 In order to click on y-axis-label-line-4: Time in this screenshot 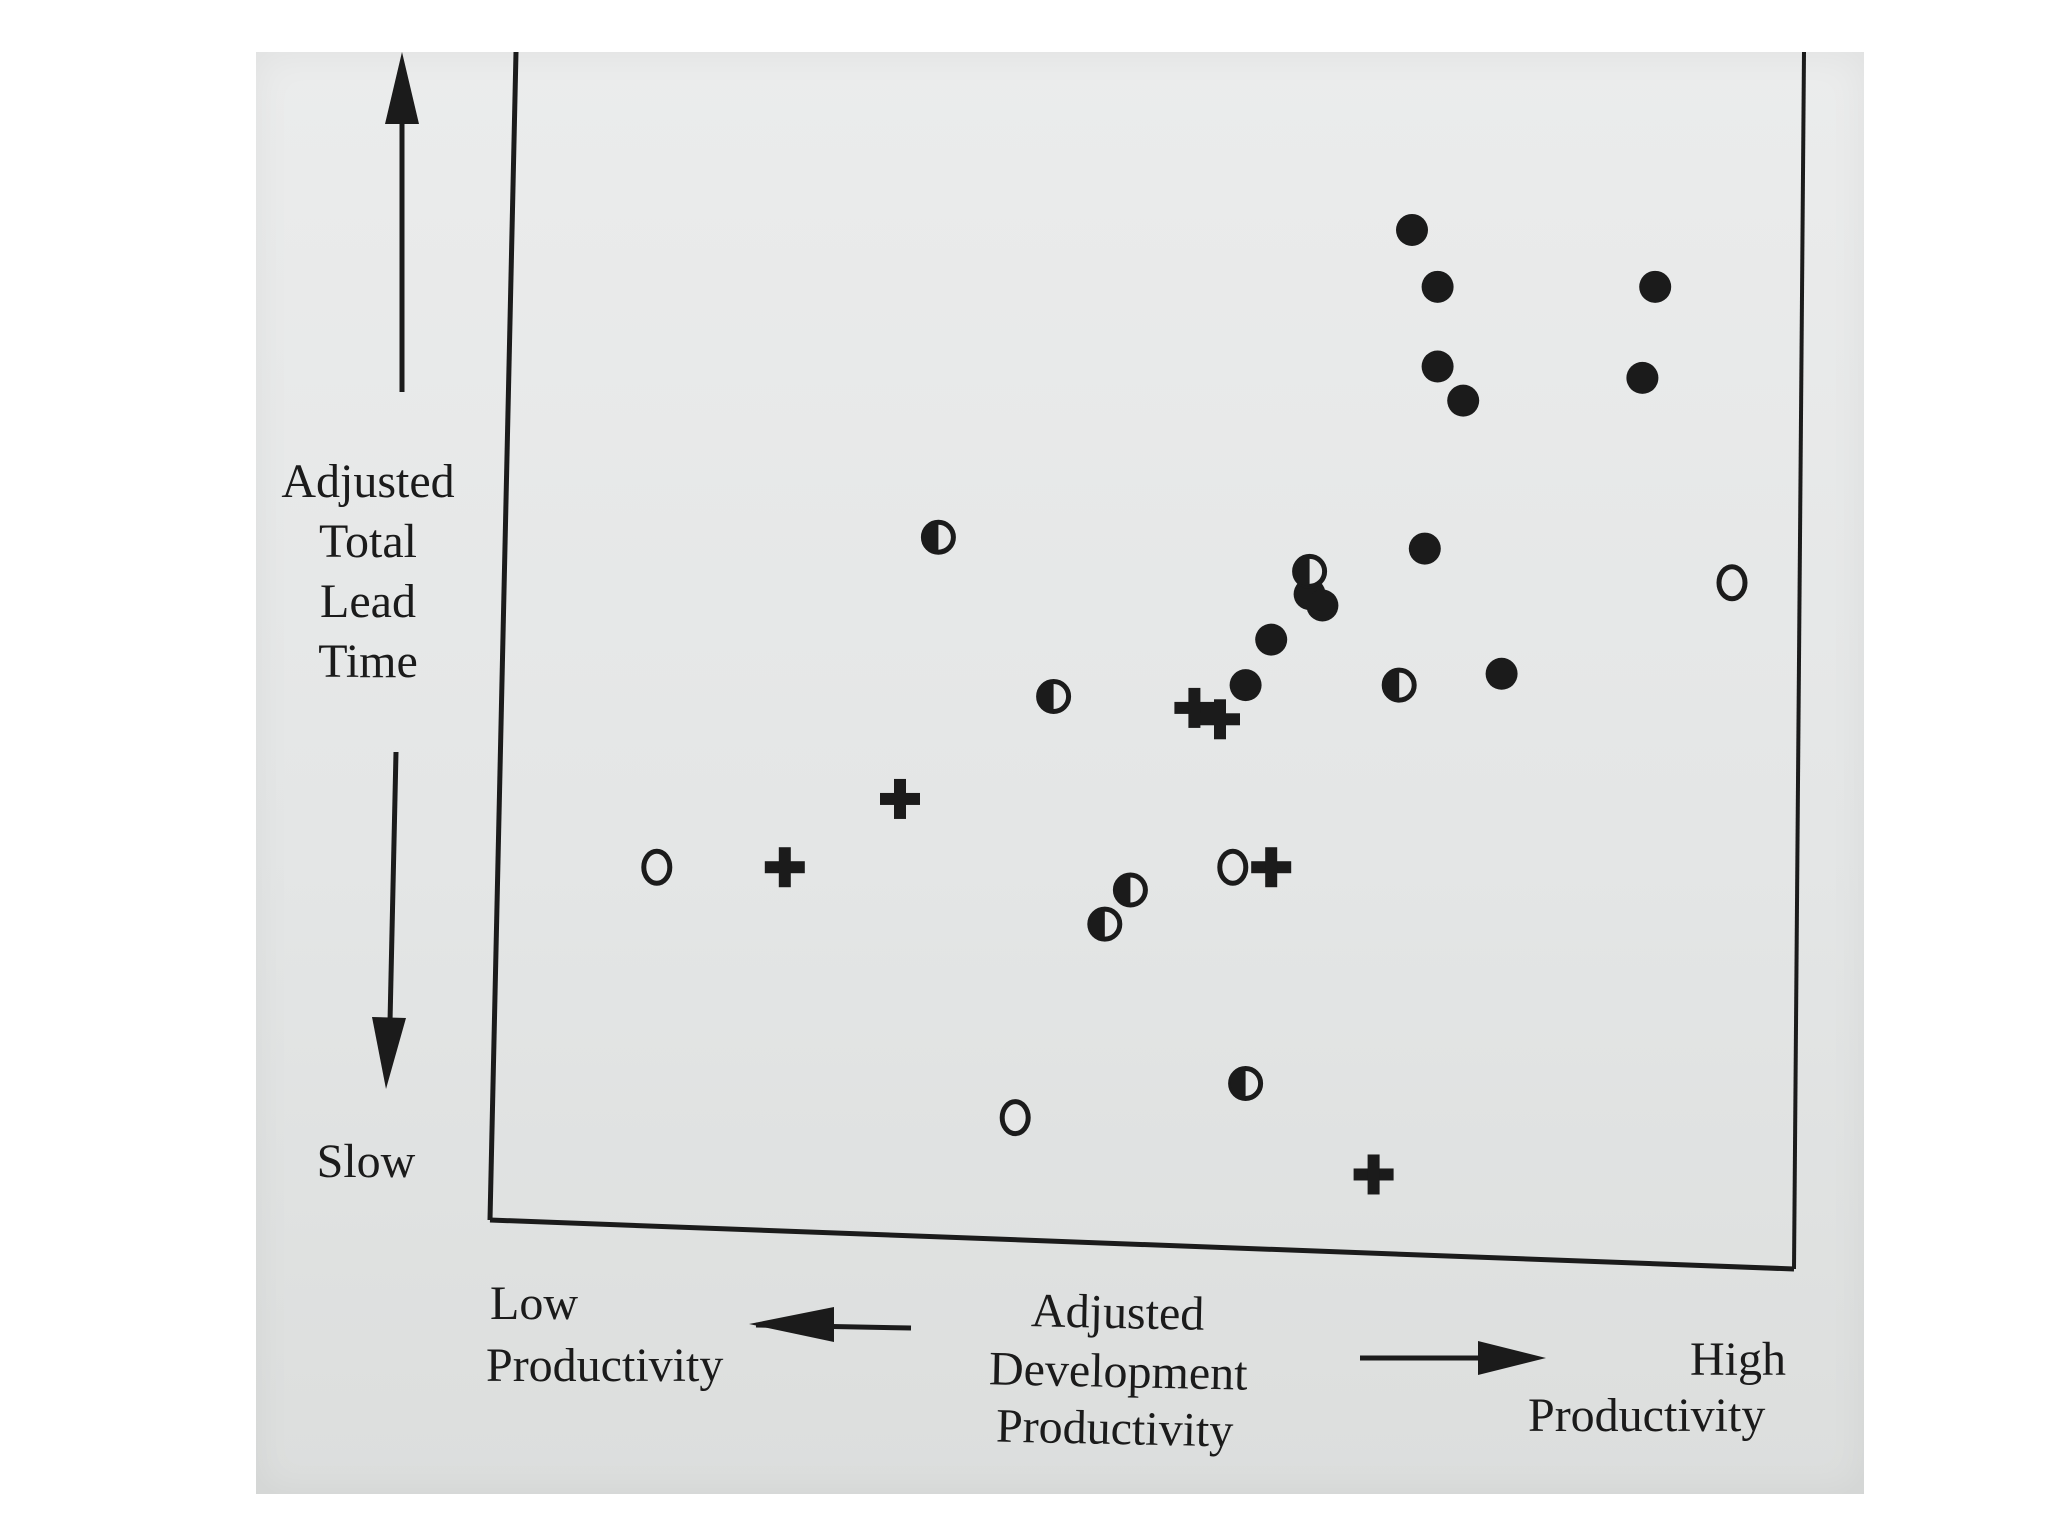, I will do `click(368, 661)`.